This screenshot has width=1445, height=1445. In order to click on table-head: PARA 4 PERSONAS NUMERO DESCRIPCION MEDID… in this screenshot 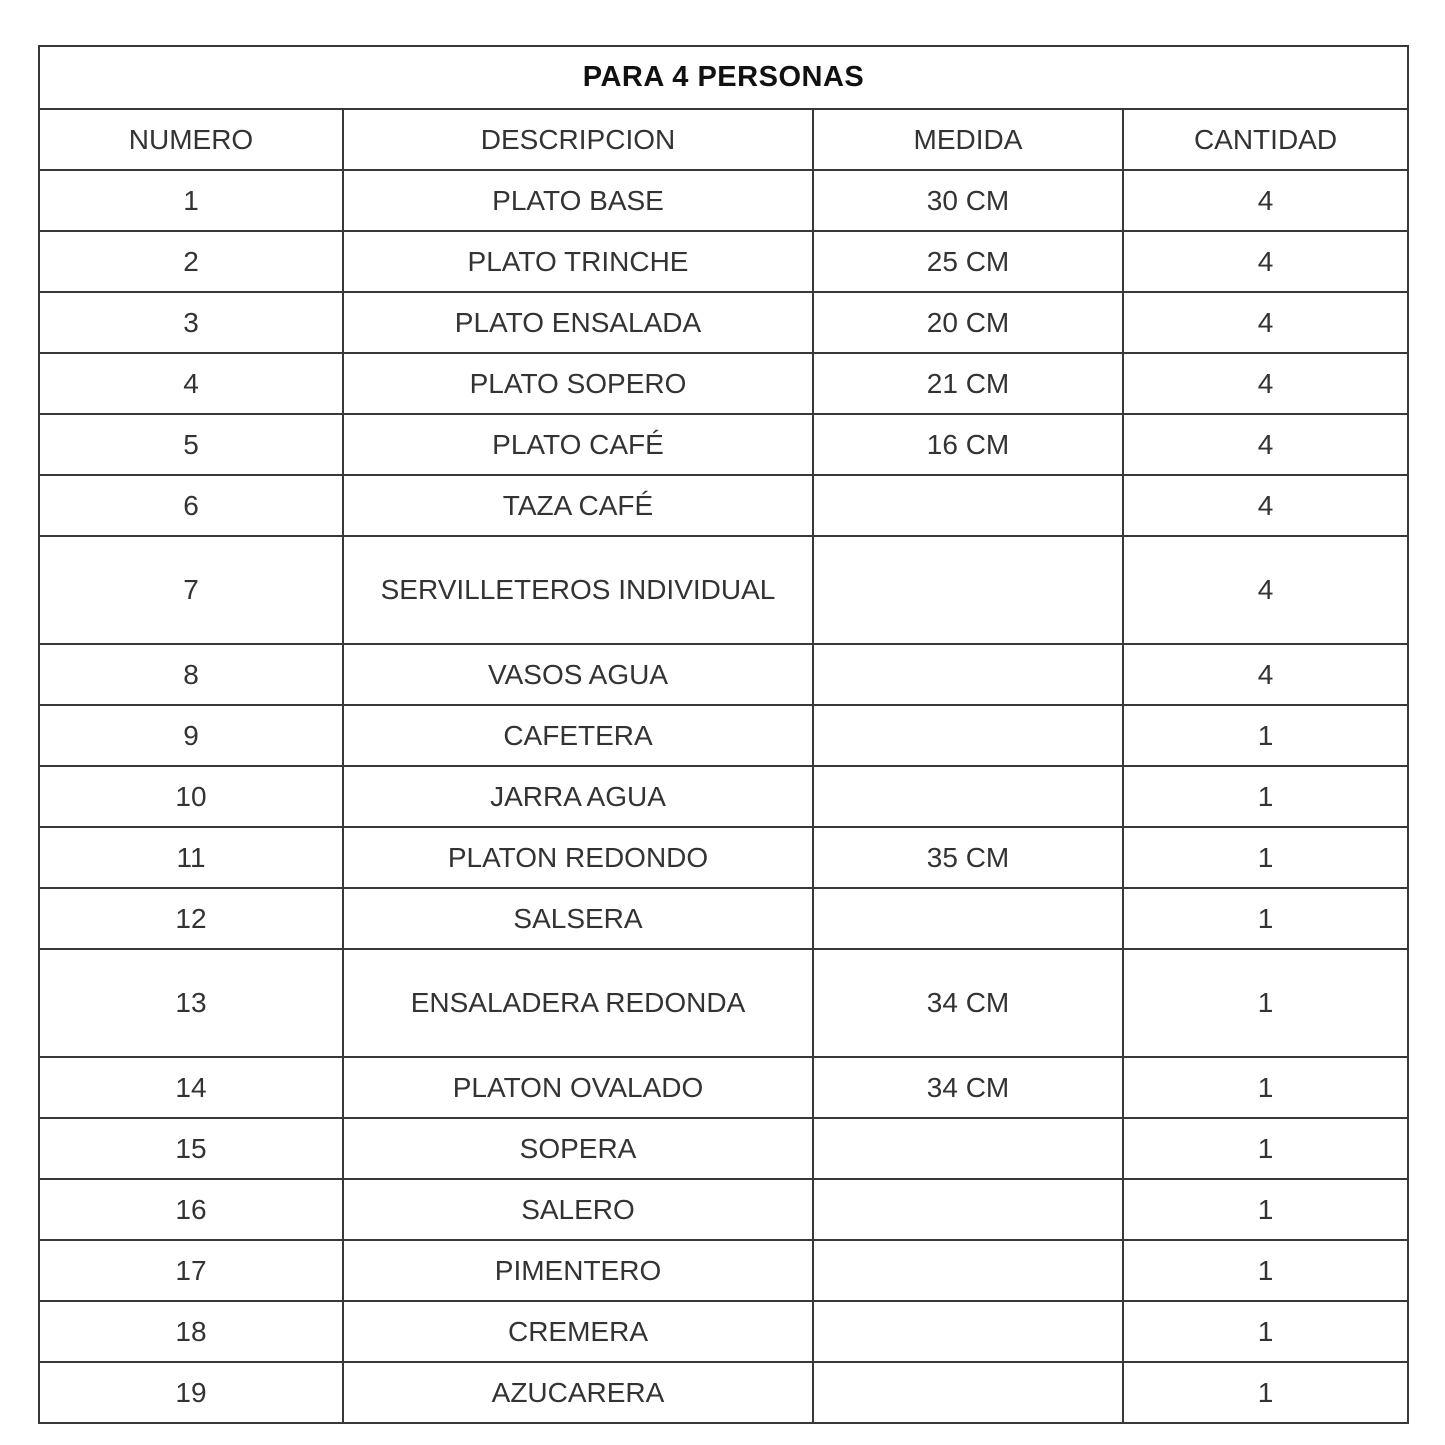, I will do `click(723, 108)`.